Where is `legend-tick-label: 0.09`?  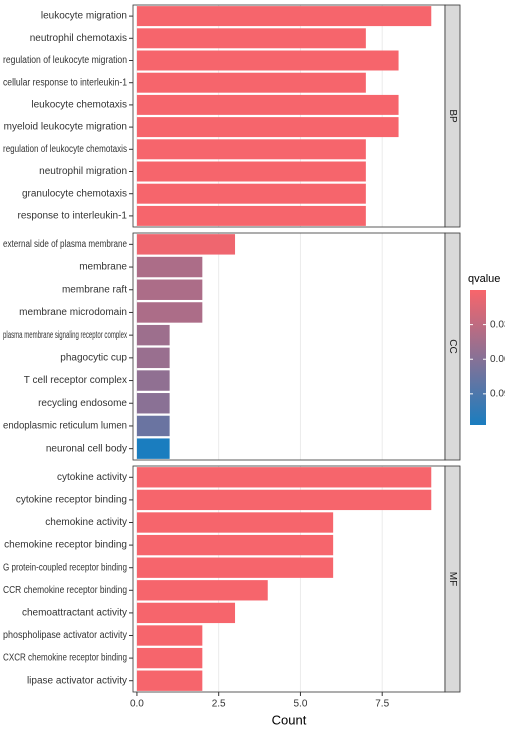
legend-tick-label: 0.09 is located at coordinates (497, 393).